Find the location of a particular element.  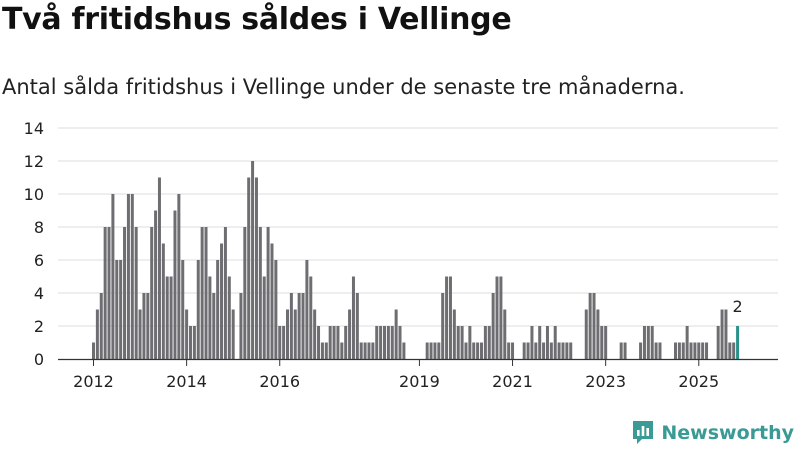

x-axis-ticks: 2012 2014 2016 2019 2021 2023 2025 is located at coordinates (396, 375).